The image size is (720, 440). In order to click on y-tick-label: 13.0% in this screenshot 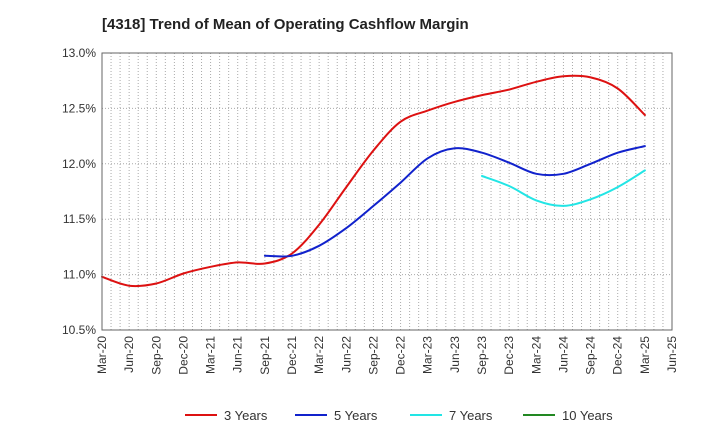, I will do `click(79, 53)`.